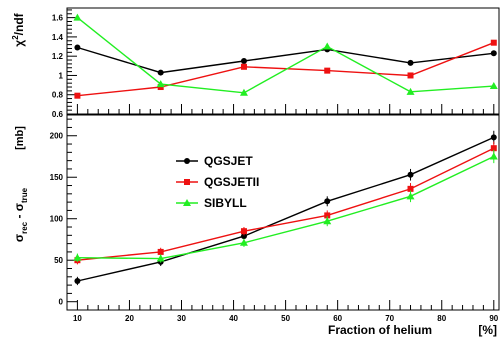 This screenshot has width=502, height=341. I want to click on legend-entry-qgsjet: QGSJET, so click(214, 161).